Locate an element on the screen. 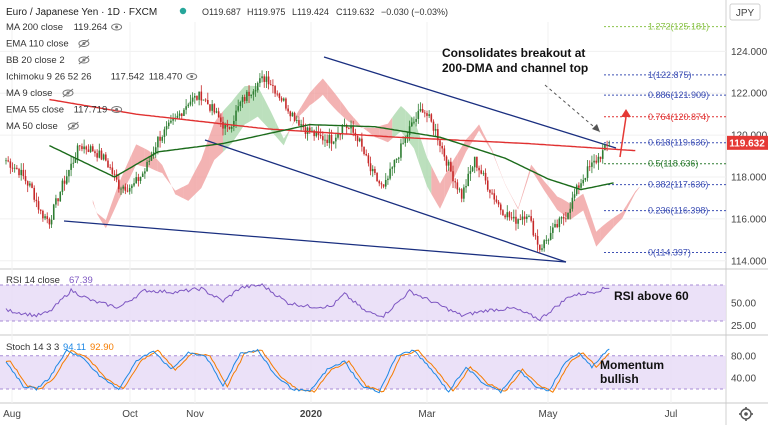 This screenshot has width=768, height=425. fib-label: 0.5(118.636) is located at coordinates (673, 164).